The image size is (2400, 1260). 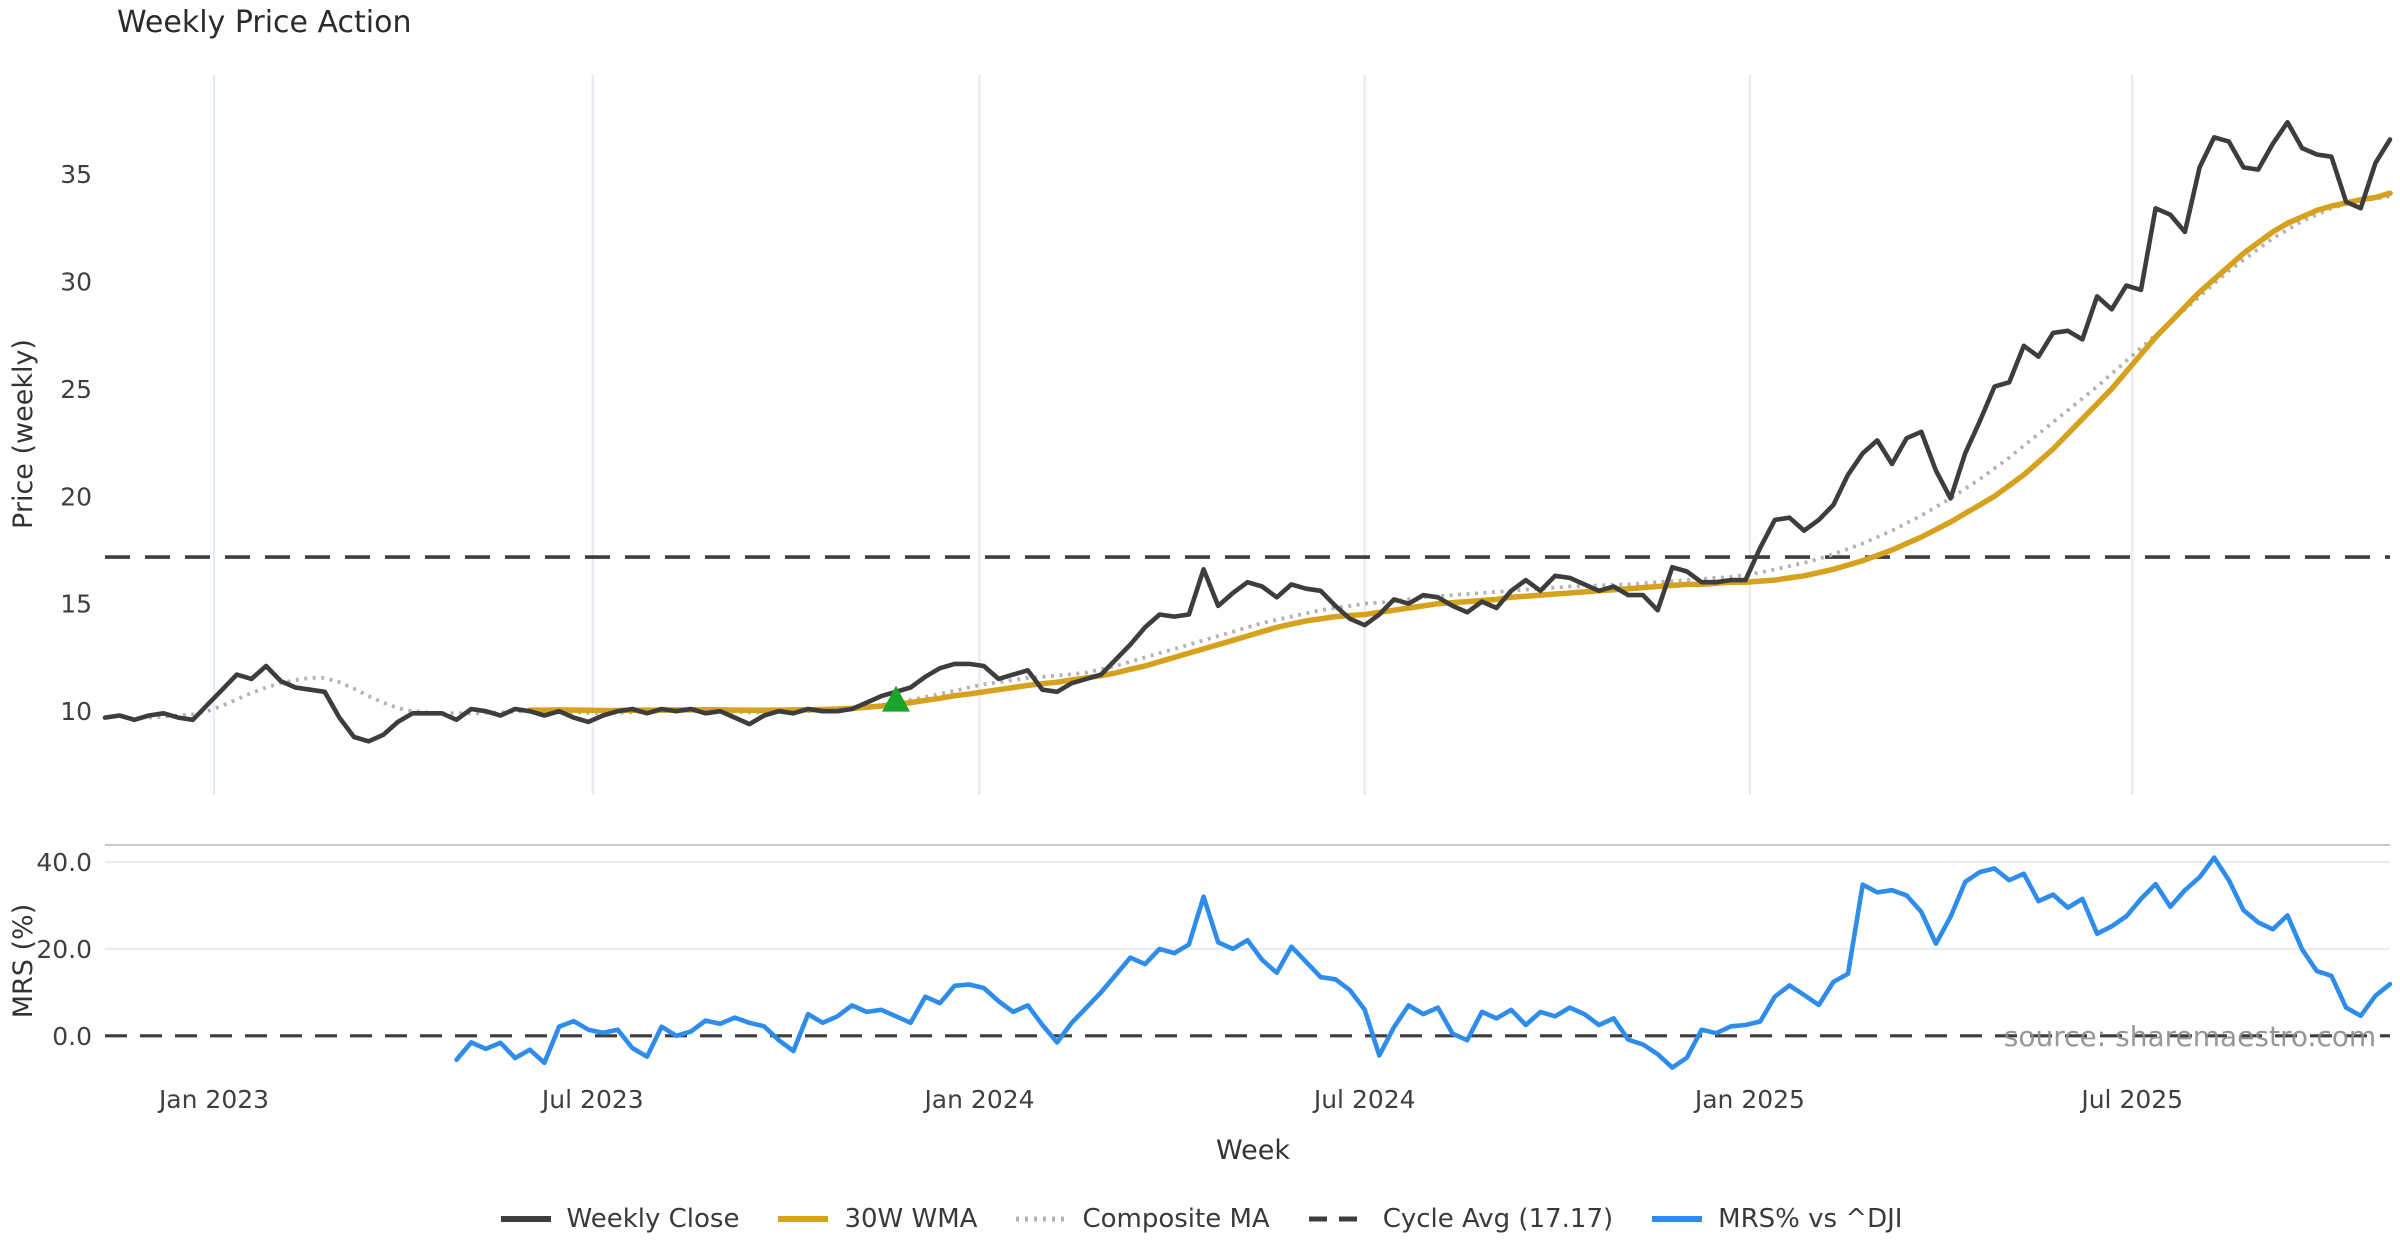 I want to click on legend-item-cycle-avg: Cycle Avg (17.17), so click(x=1459, y=1219).